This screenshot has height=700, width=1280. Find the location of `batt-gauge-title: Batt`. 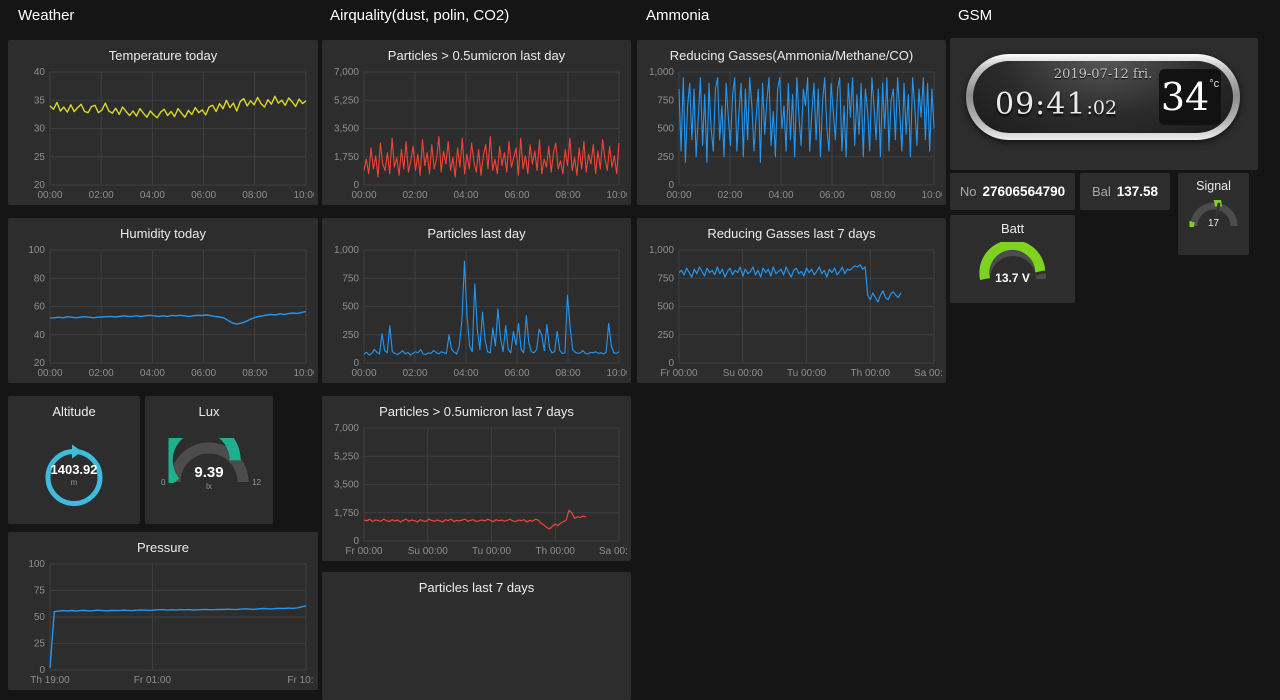

batt-gauge-title: Batt is located at coordinates (1012, 228).